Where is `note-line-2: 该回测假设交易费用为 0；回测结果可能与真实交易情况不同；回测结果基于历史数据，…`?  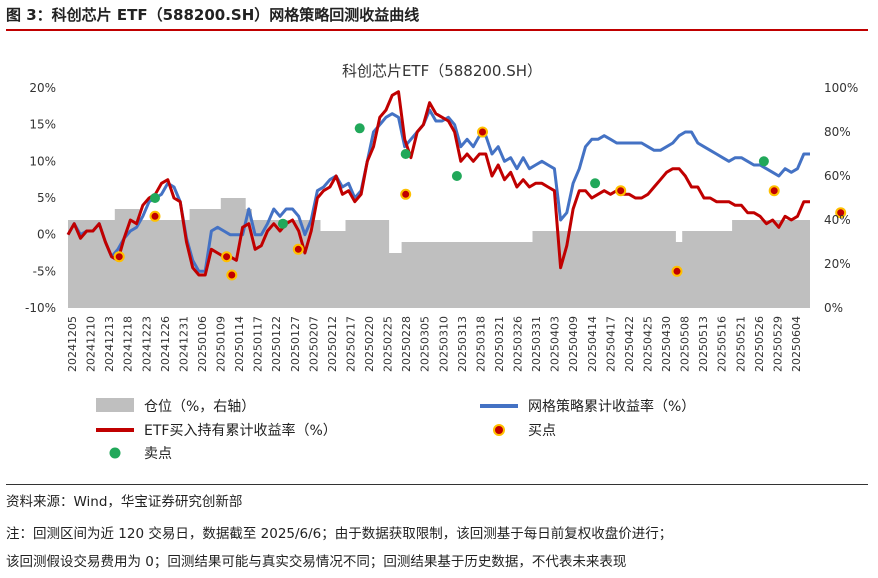 note-line-2: 该回测假设交易费用为 0；回测结果可能与真实交易情况不同；回测结果基于历史数据，… is located at coordinates (316, 562).